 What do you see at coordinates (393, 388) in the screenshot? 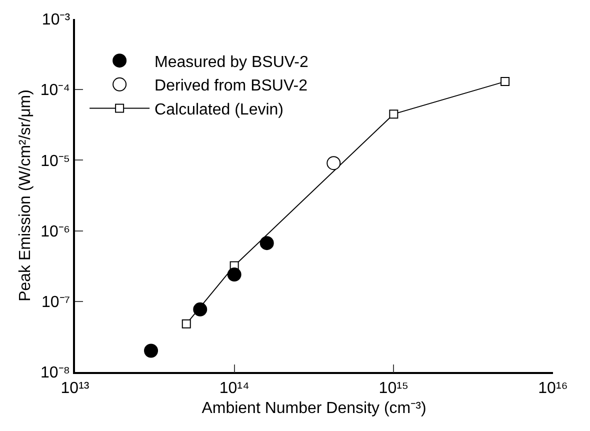
I see `x-tick-label: 10¹⁵` at bounding box center [393, 388].